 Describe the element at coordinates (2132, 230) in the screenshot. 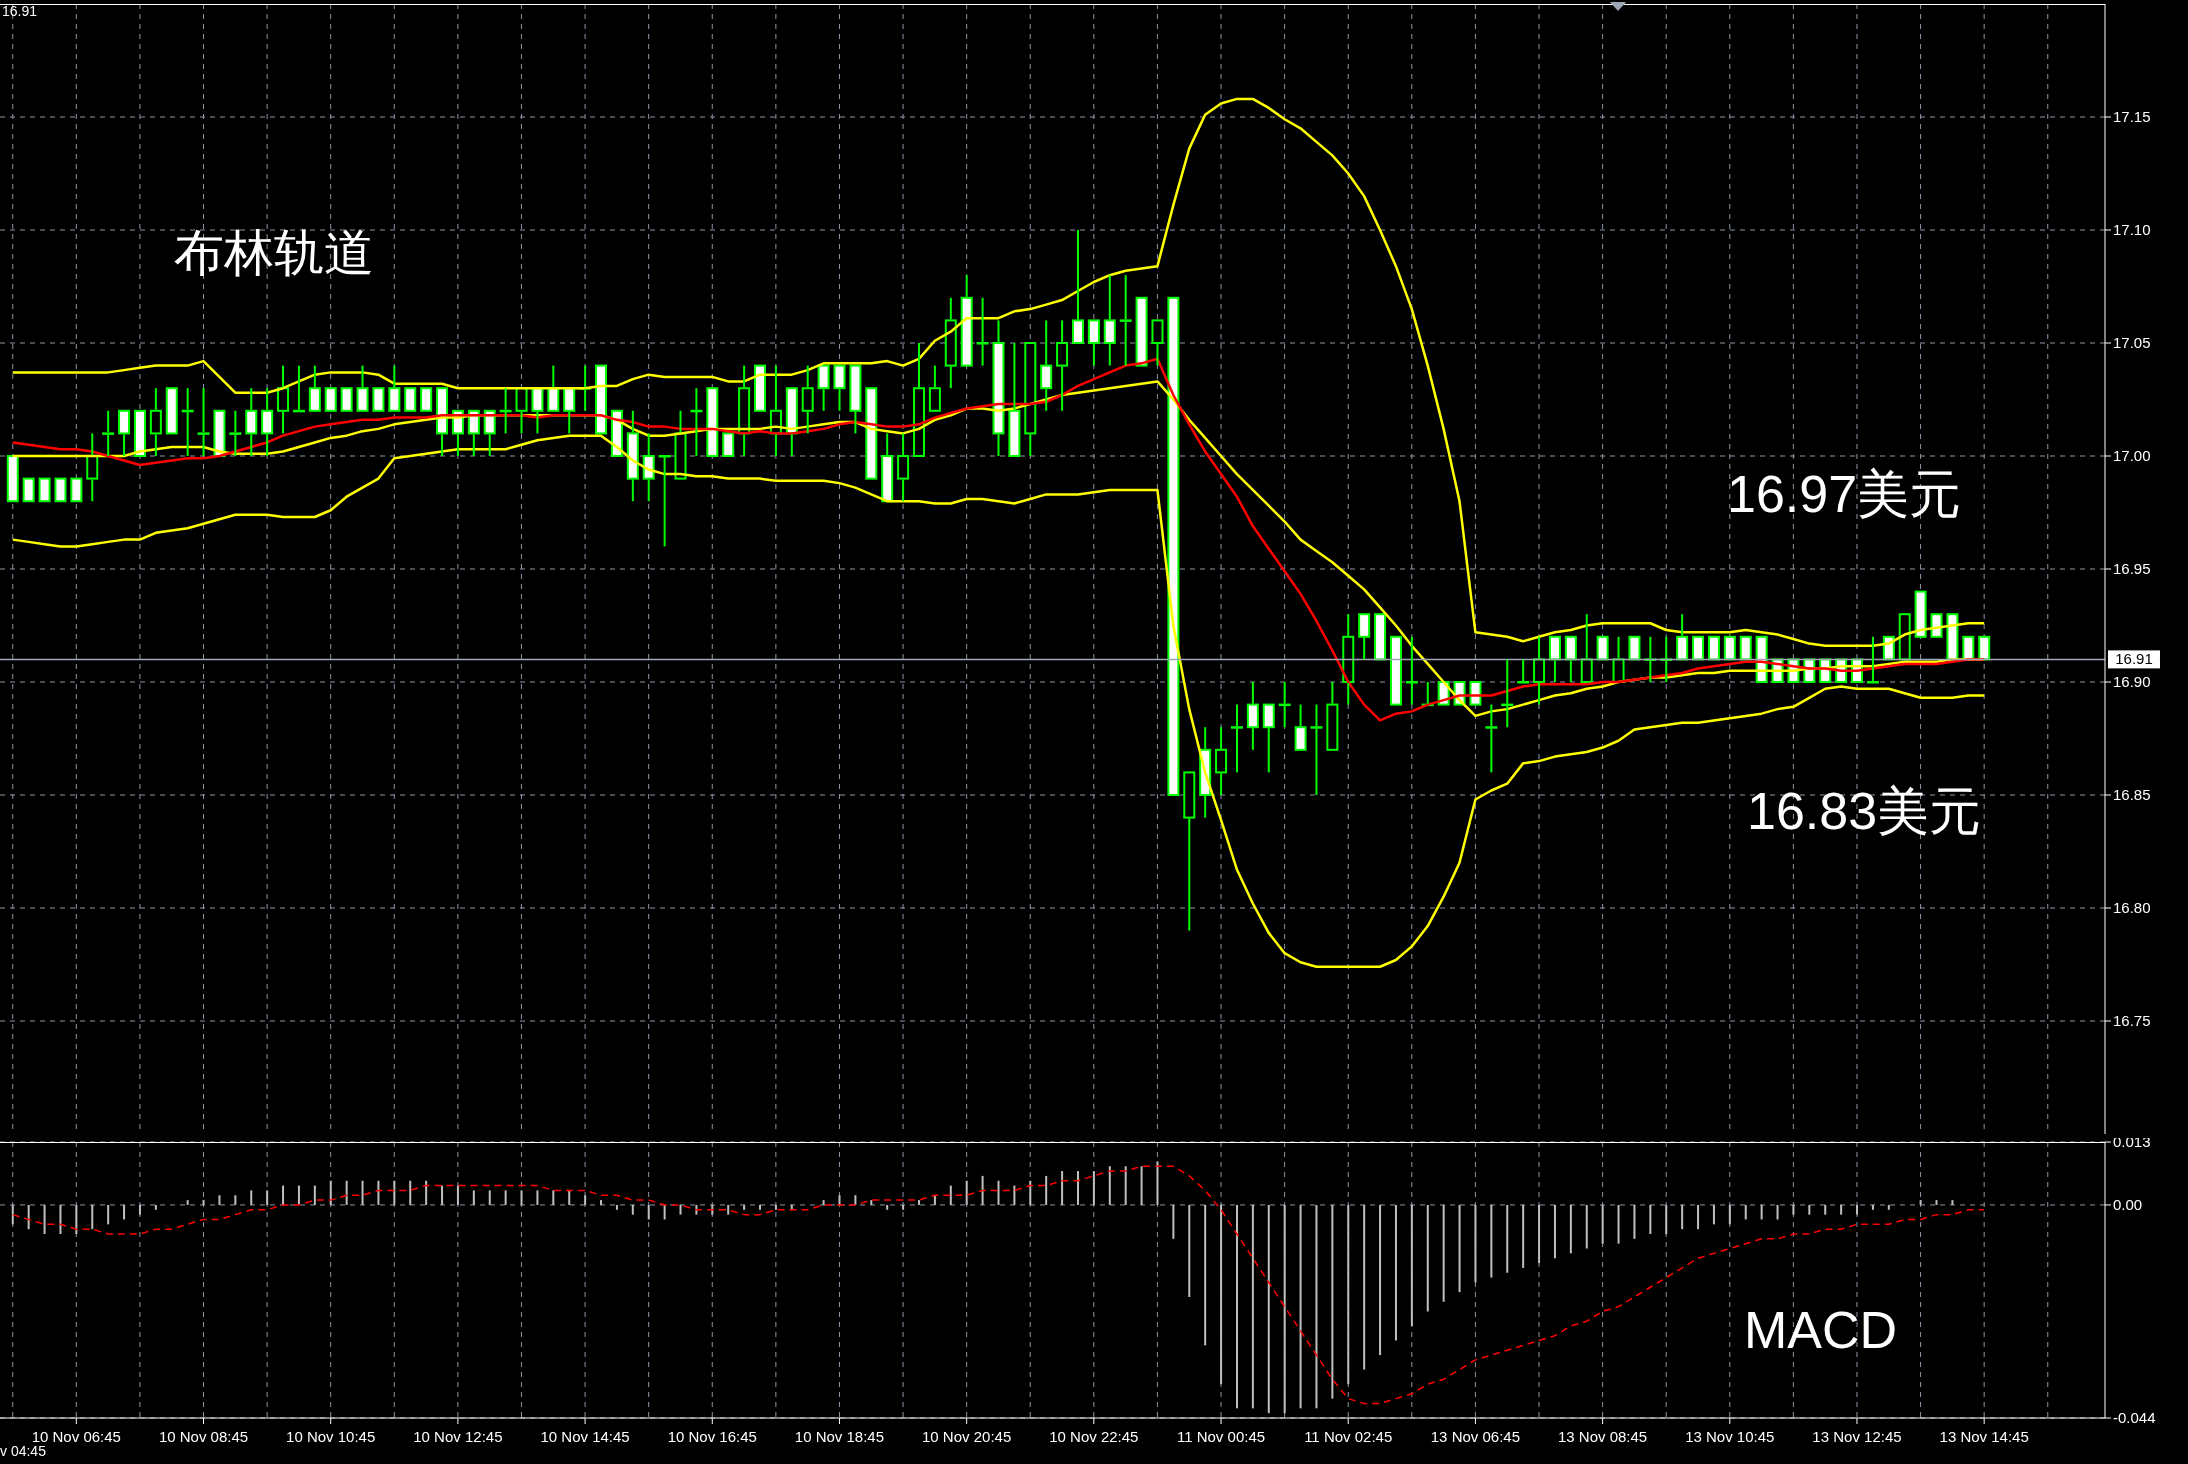

I see `y-tick-label: 17.10` at that location.